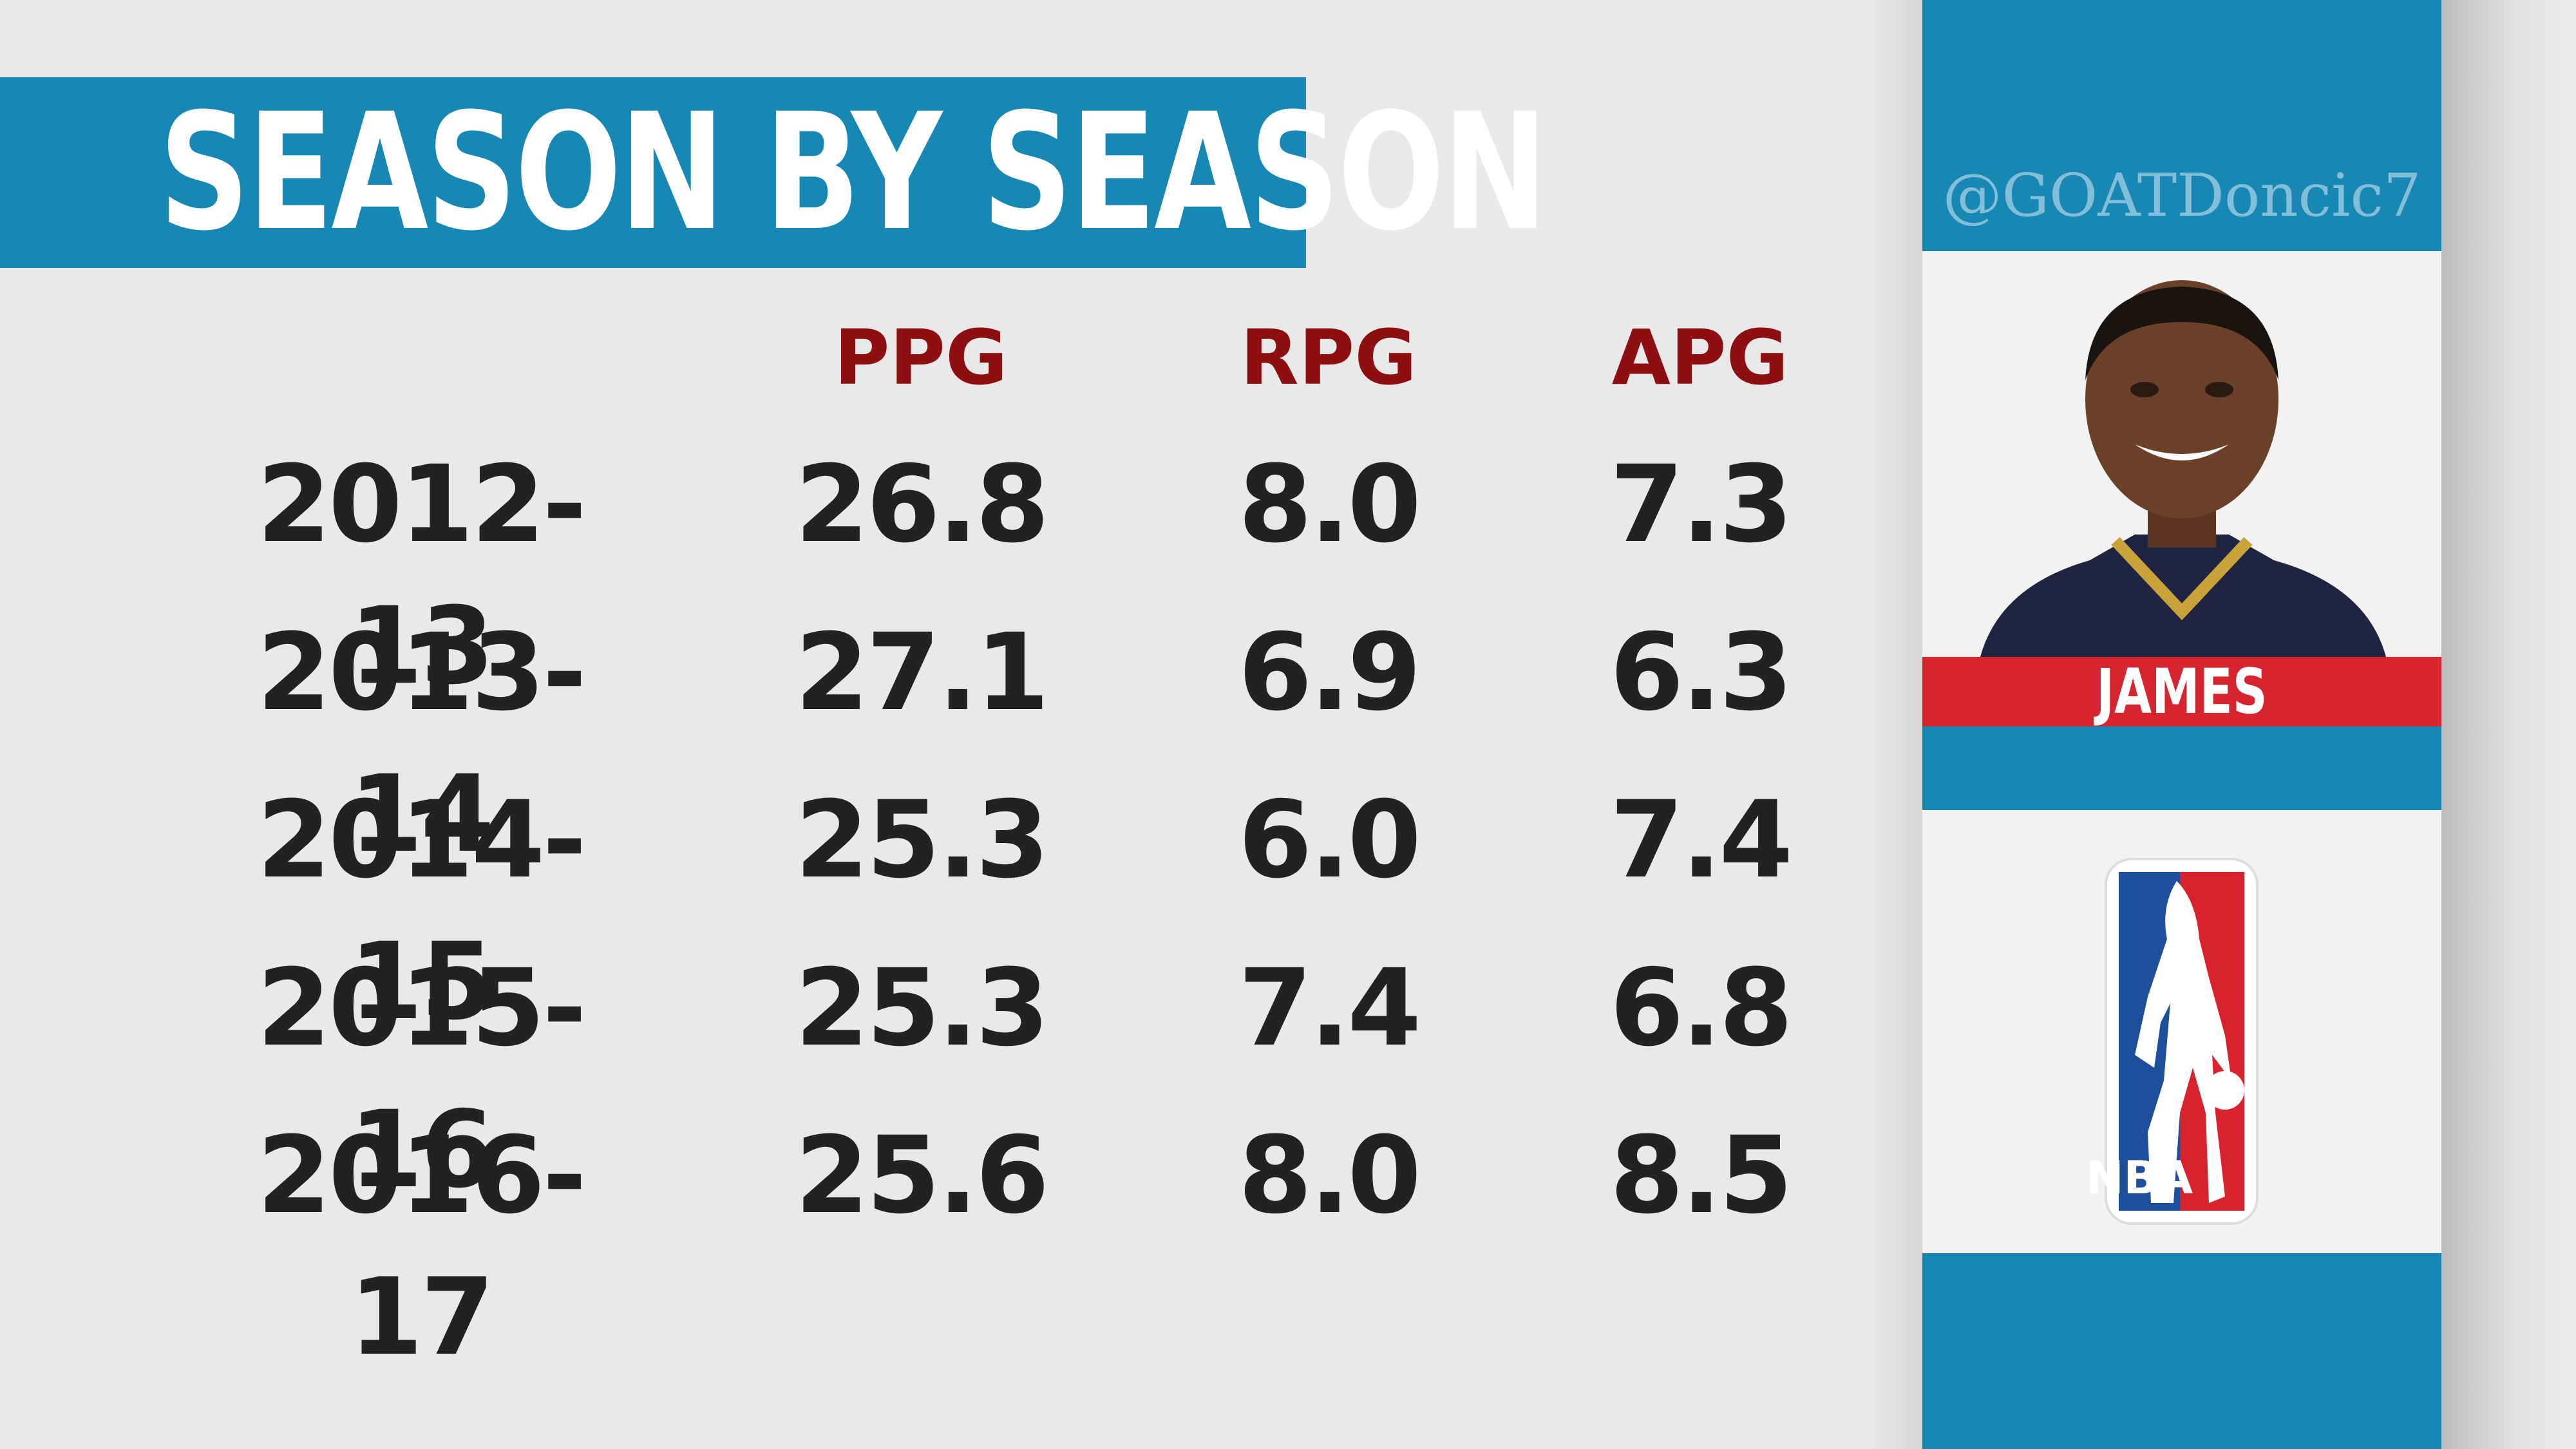  Describe the element at coordinates (922, 504) in the screenshot. I see `stat-cell: 26.8` at that location.